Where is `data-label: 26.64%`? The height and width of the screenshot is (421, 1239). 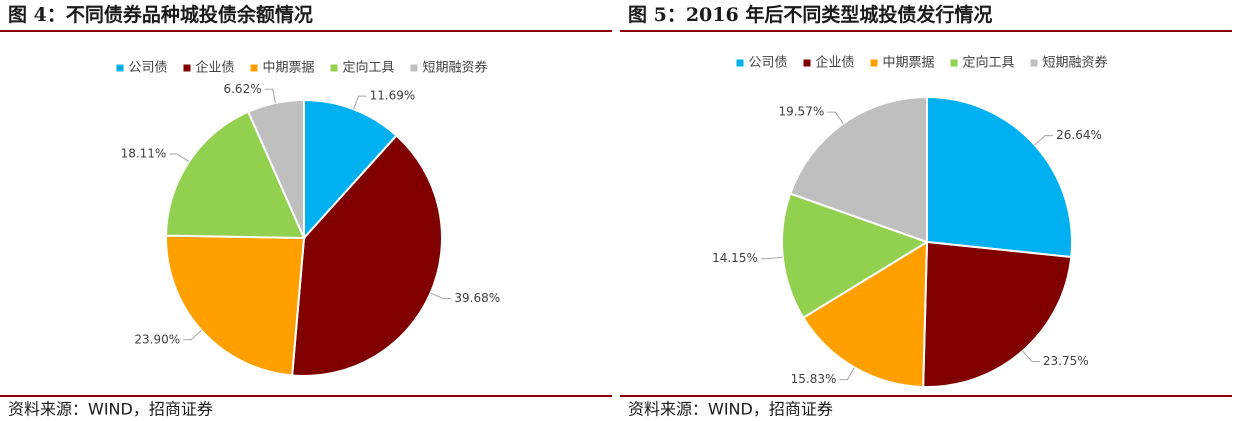 data-label: 26.64% is located at coordinates (1079, 135).